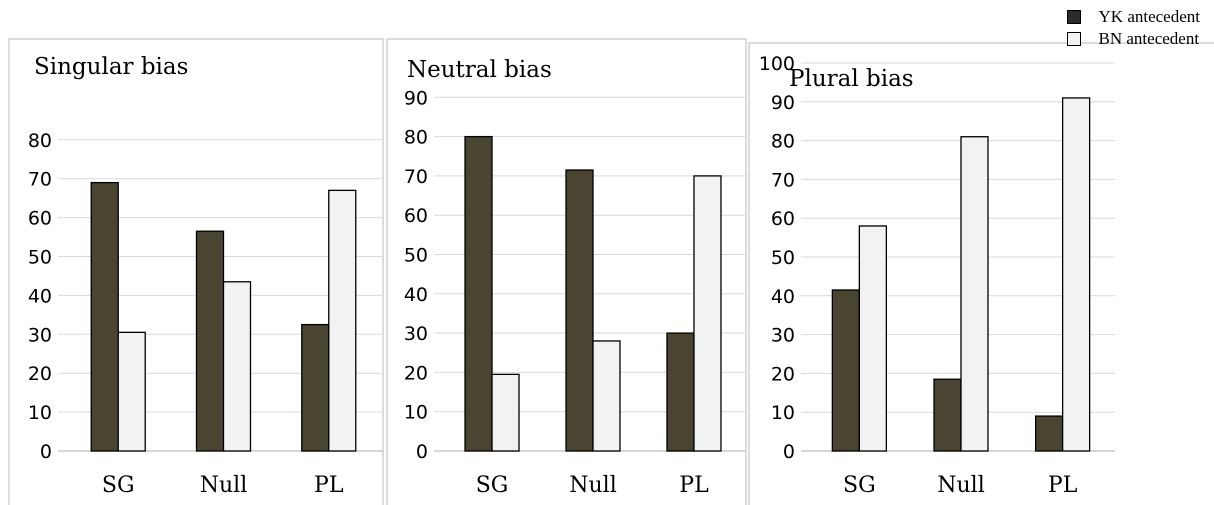  Describe the element at coordinates (1073, 17) in the screenshot. I see `legend-swatch-yk` at that location.